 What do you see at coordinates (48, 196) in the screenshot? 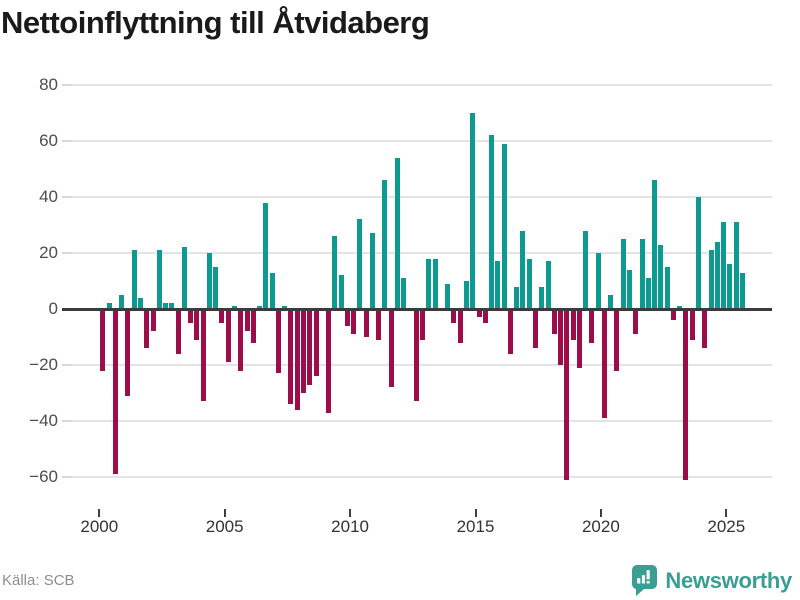
I see `y-axis-label: 40` at bounding box center [48, 196].